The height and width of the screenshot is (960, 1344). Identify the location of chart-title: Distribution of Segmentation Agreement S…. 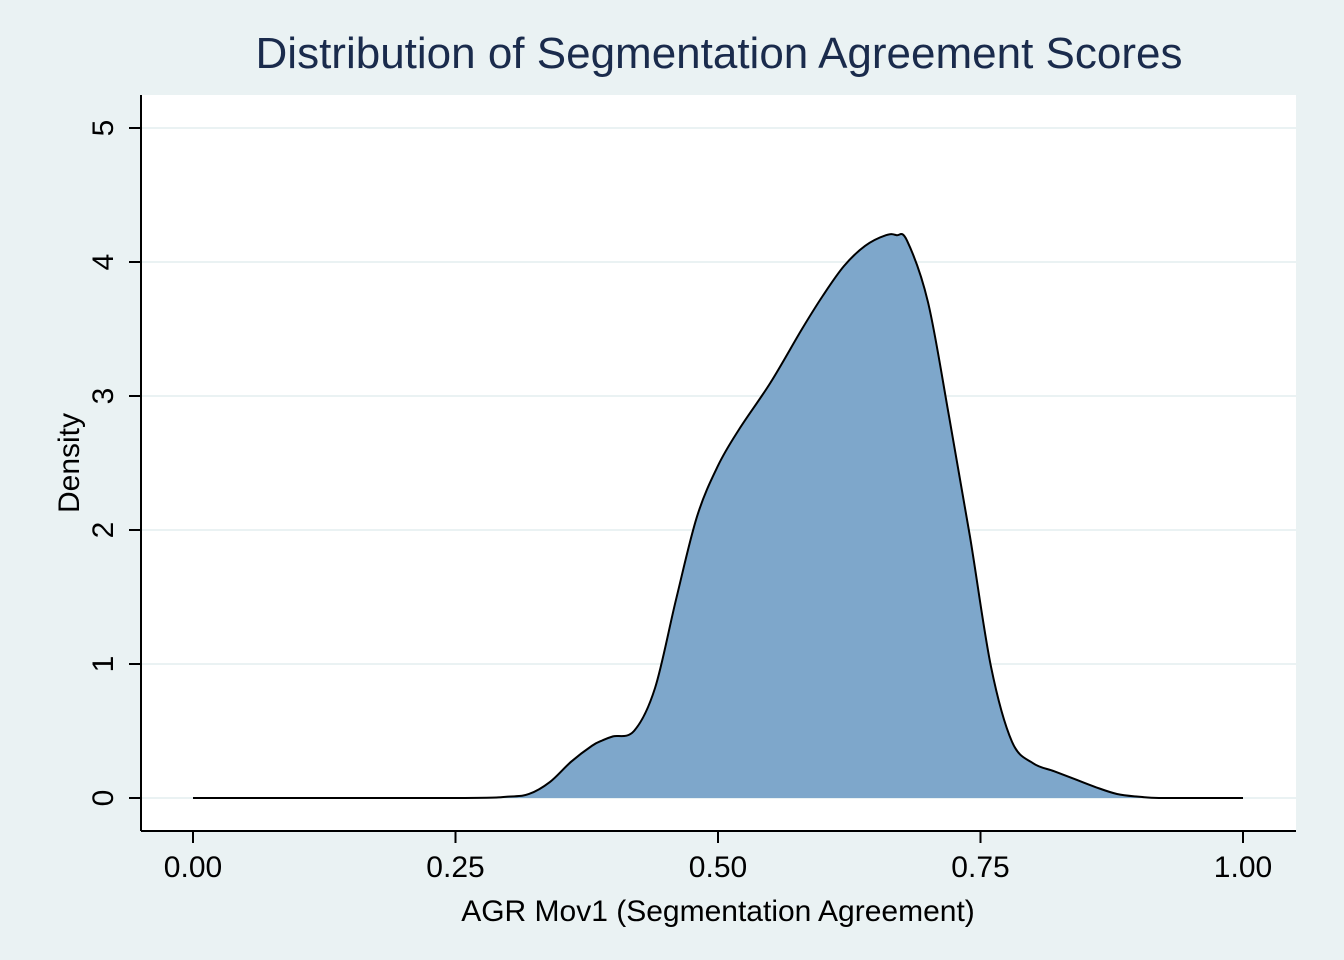
(719, 53).